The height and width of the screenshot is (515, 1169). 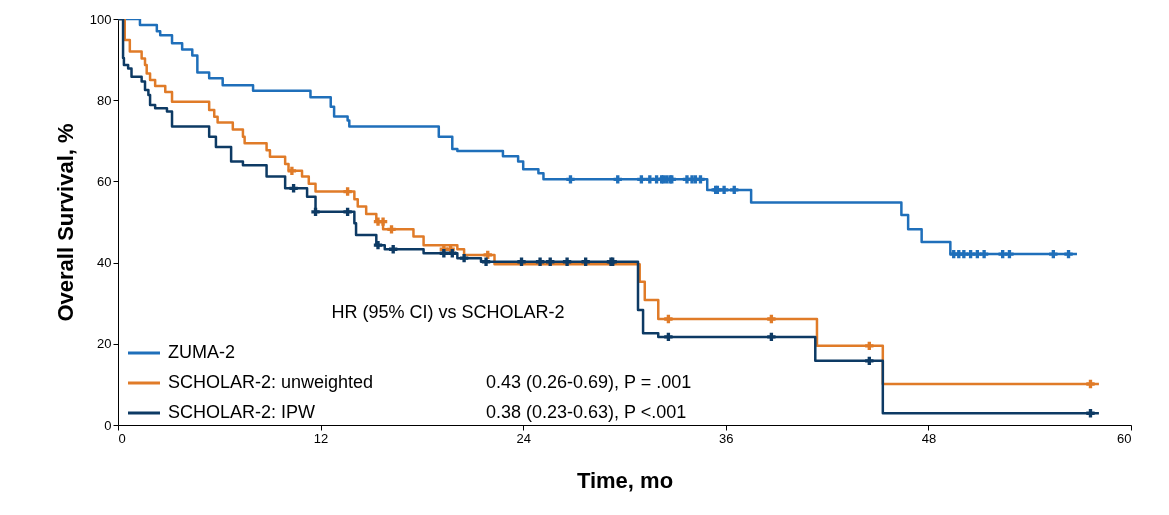 What do you see at coordinates (242, 412) in the screenshot?
I see `legend-label: SCHOLAR-2: IPW` at bounding box center [242, 412].